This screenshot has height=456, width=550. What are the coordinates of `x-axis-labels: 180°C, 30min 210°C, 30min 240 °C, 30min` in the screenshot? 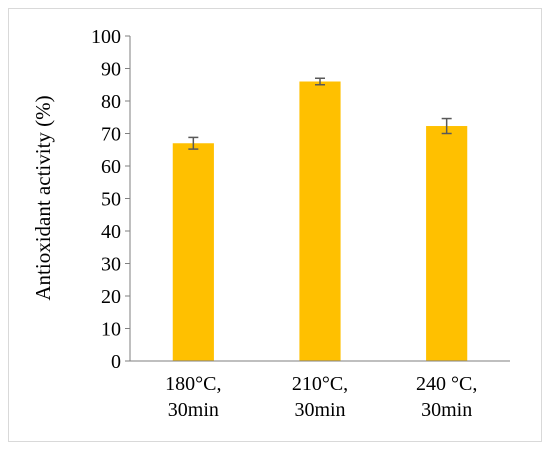 It's located at (321, 397).